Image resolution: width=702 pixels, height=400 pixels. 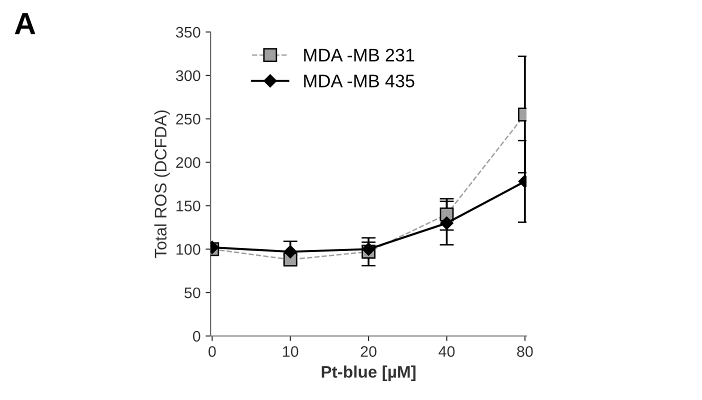 I want to click on y-tick-label: 100, so click(x=188, y=249).